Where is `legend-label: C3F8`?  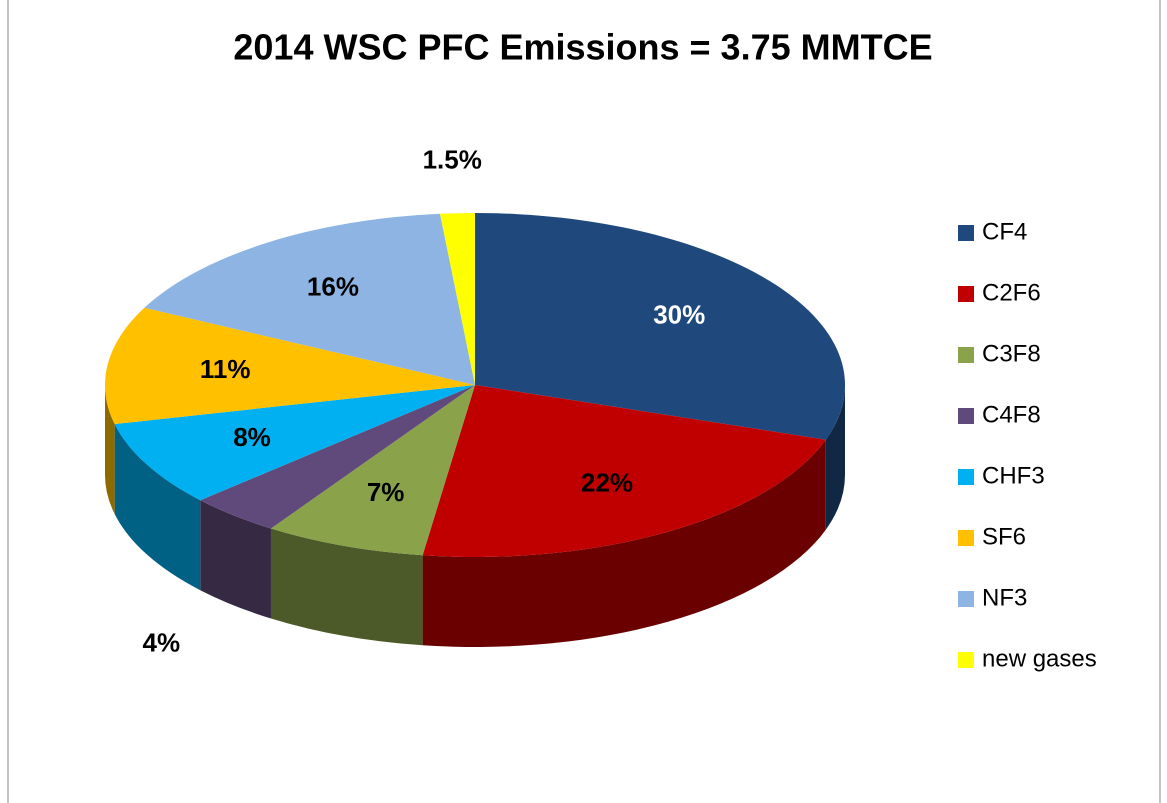 legend-label: C3F8 is located at coordinates (1011, 353).